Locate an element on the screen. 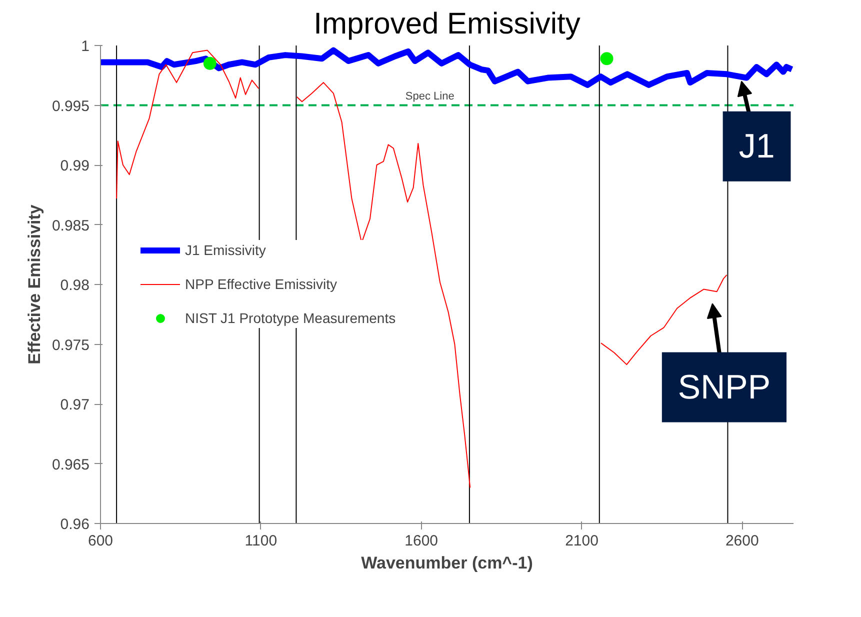 This screenshot has width=861, height=617. y-tick-label: 0.99 is located at coordinates (75, 166).